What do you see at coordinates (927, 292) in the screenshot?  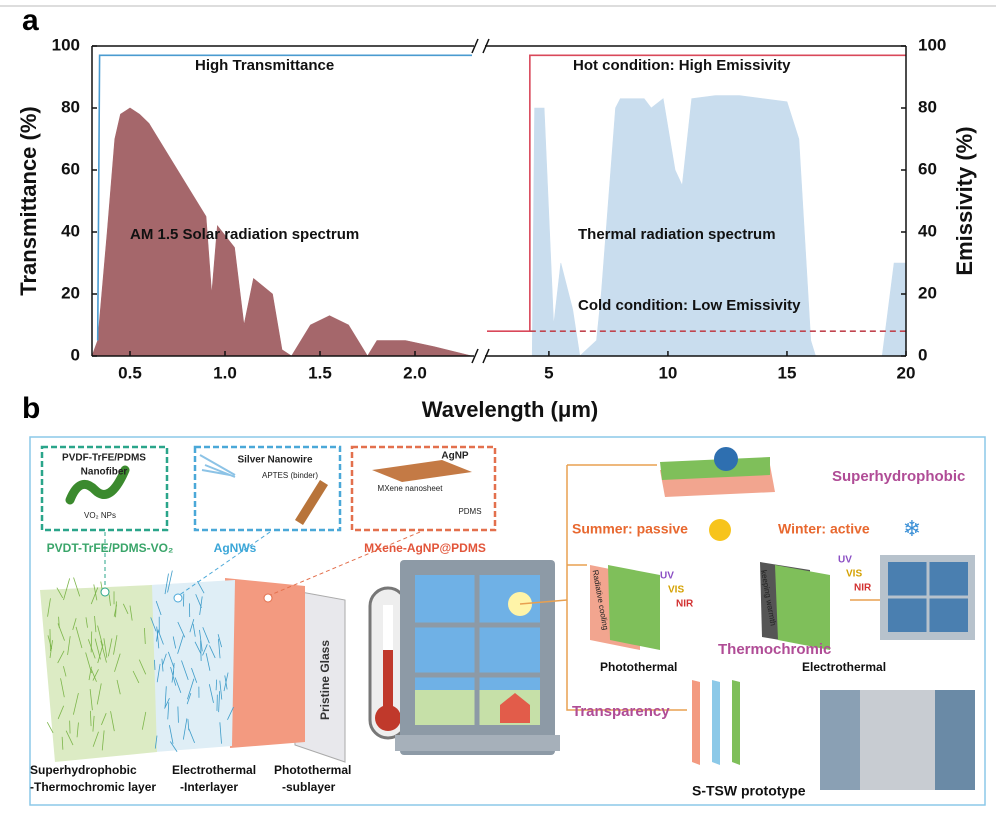 I see `y-tick-label: 20` at bounding box center [927, 292].